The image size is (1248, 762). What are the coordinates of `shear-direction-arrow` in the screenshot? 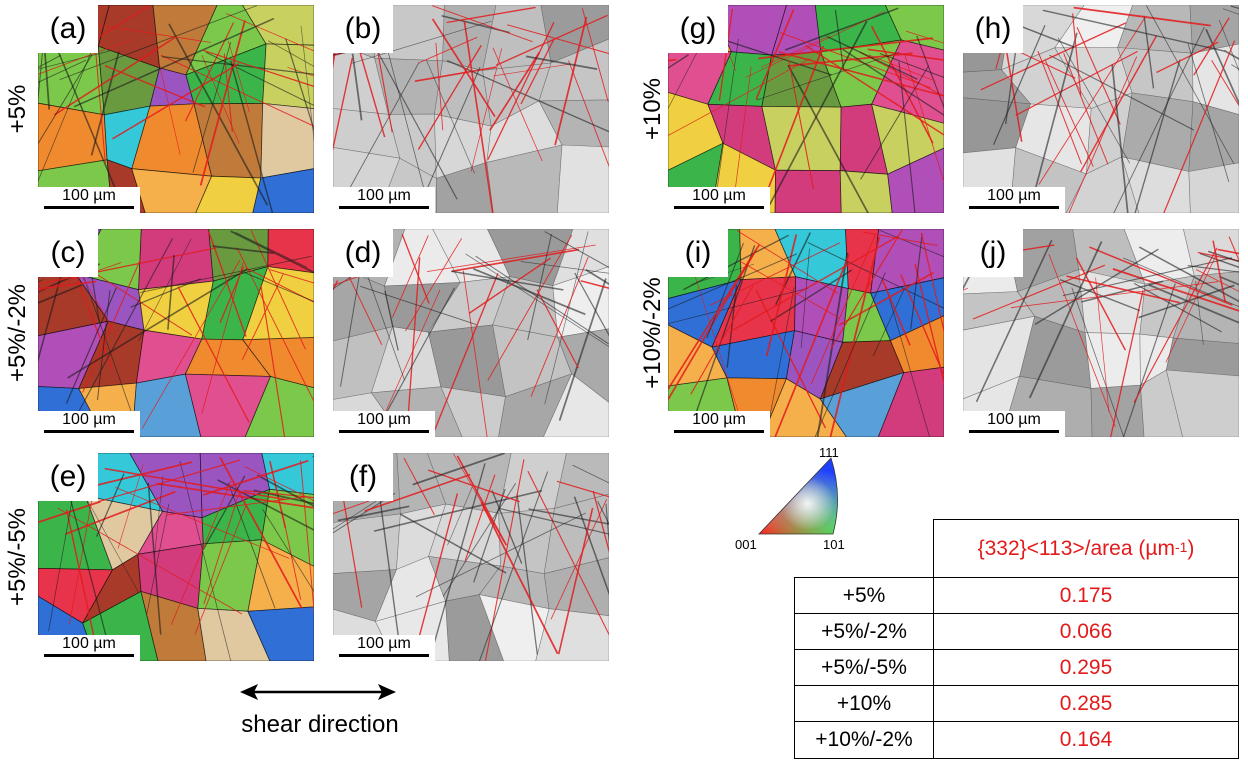 It's located at (318, 692).